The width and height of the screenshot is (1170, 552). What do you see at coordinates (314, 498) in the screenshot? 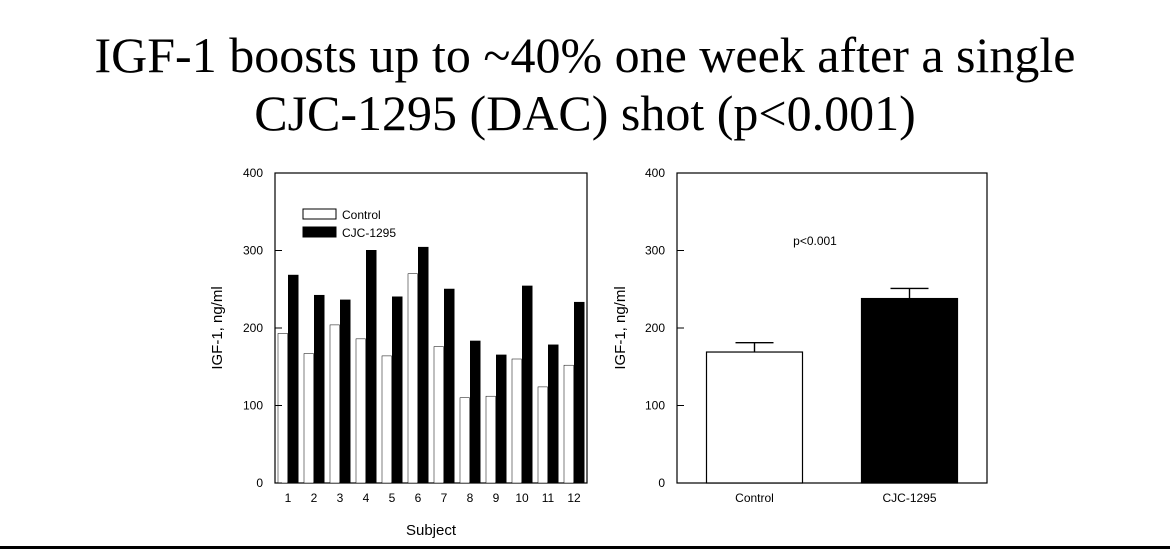
I see `x-tick-label: 2` at bounding box center [314, 498].